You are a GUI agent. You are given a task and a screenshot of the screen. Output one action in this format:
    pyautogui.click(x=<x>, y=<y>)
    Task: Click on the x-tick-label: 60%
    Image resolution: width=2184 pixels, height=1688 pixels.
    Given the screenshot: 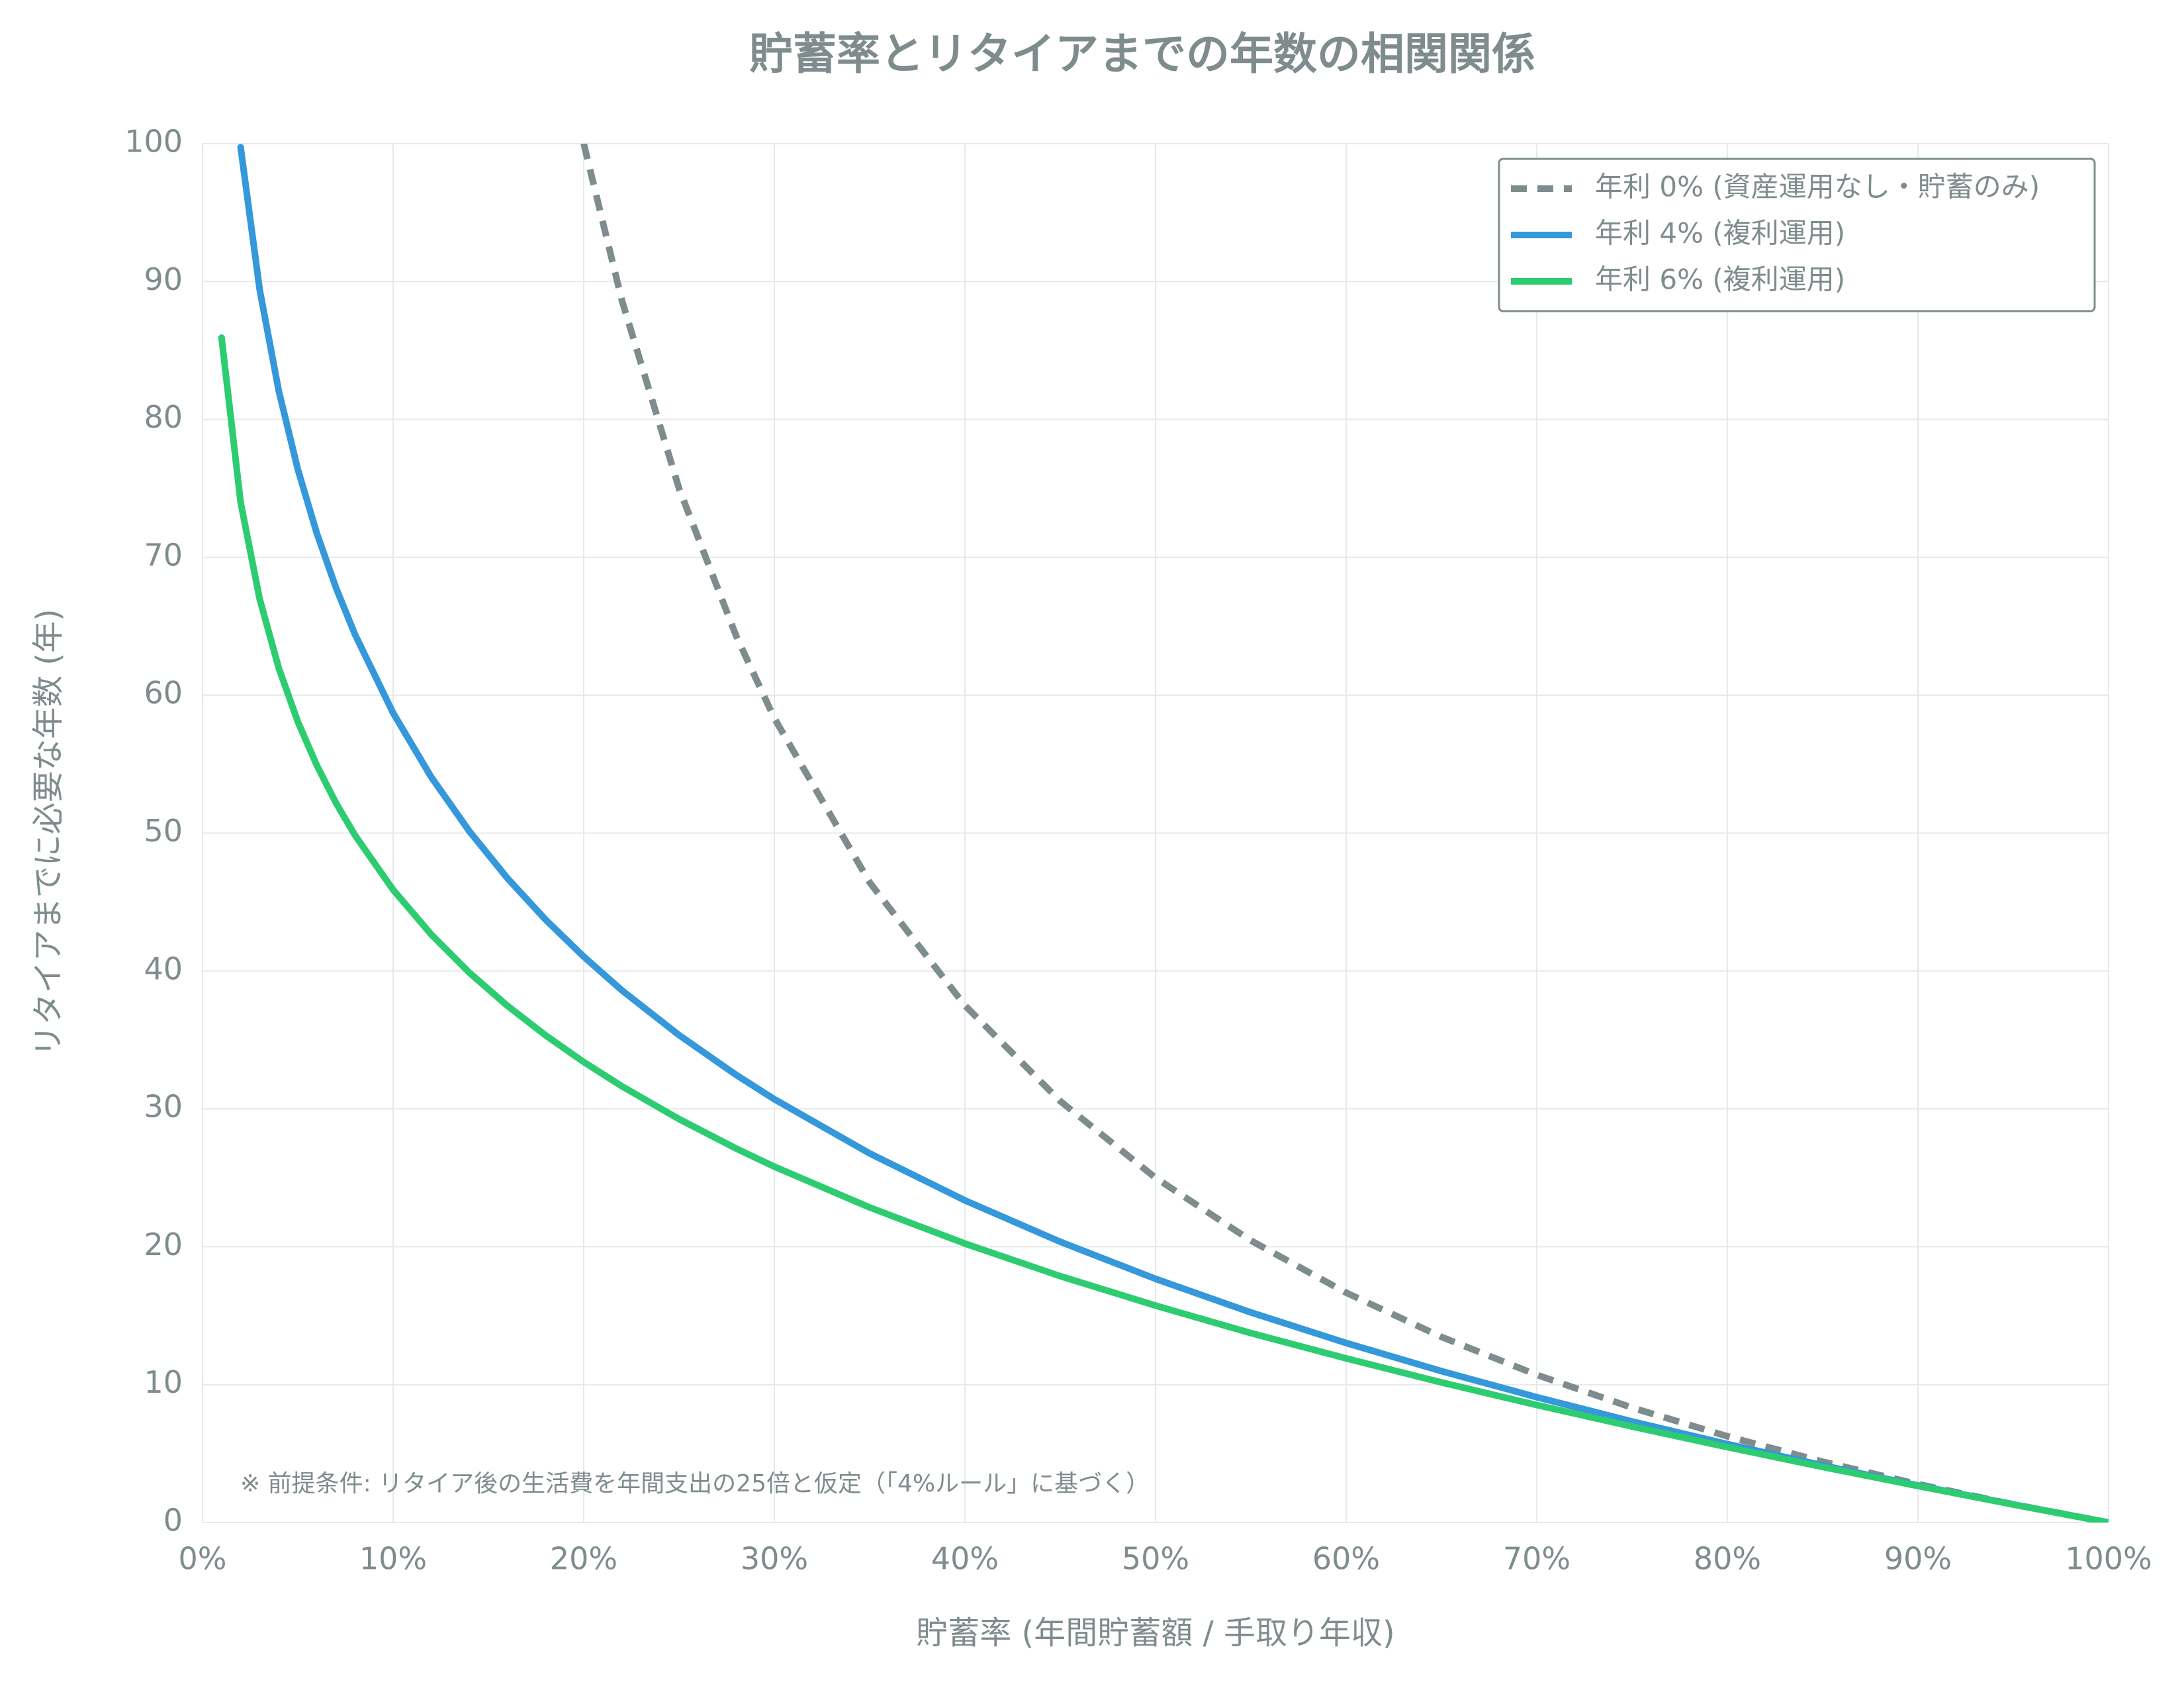 What is the action you would take?
    pyautogui.click(x=1346, y=1559)
    